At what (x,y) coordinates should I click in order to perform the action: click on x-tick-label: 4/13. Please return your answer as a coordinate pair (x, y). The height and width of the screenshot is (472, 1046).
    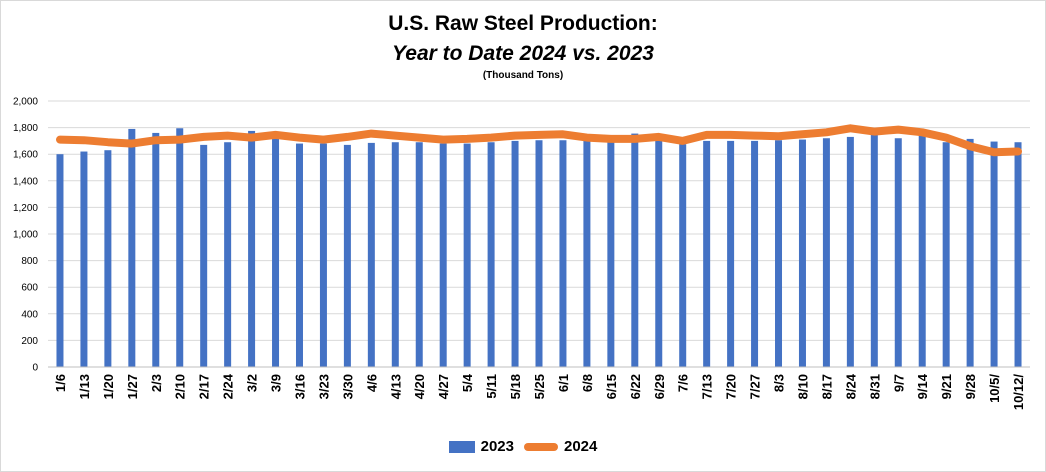
    Looking at the image, I should click on (395, 386).